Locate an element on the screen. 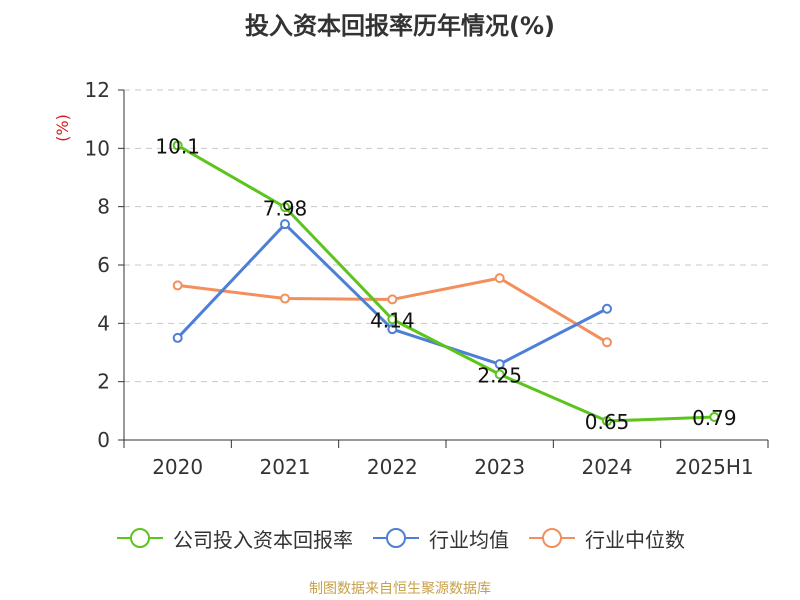 The width and height of the screenshot is (800, 600). x-tick-label: 2020 is located at coordinates (177, 467).